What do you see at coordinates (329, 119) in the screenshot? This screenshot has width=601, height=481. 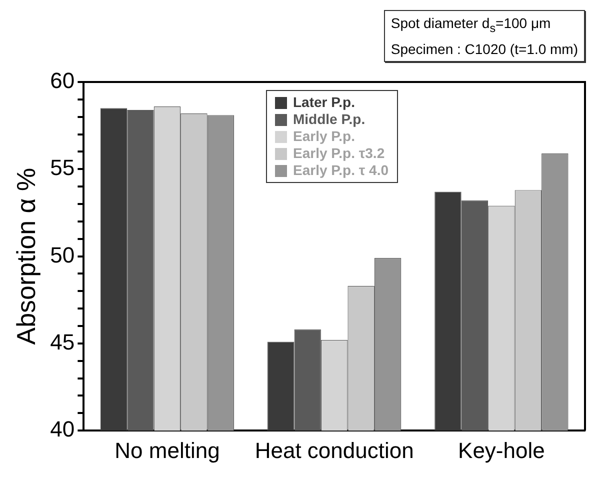 I see `legend-label: Middle P.p.` at bounding box center [329, 119].